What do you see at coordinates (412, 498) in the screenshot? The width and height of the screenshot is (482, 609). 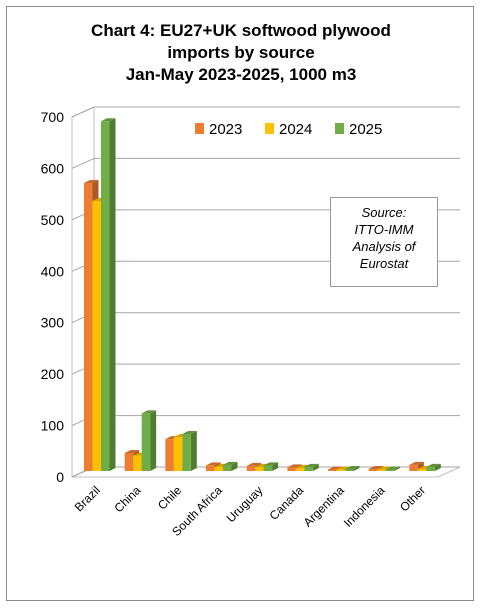 I see `x-tick-label: Other` at bounding box center [412, 498].